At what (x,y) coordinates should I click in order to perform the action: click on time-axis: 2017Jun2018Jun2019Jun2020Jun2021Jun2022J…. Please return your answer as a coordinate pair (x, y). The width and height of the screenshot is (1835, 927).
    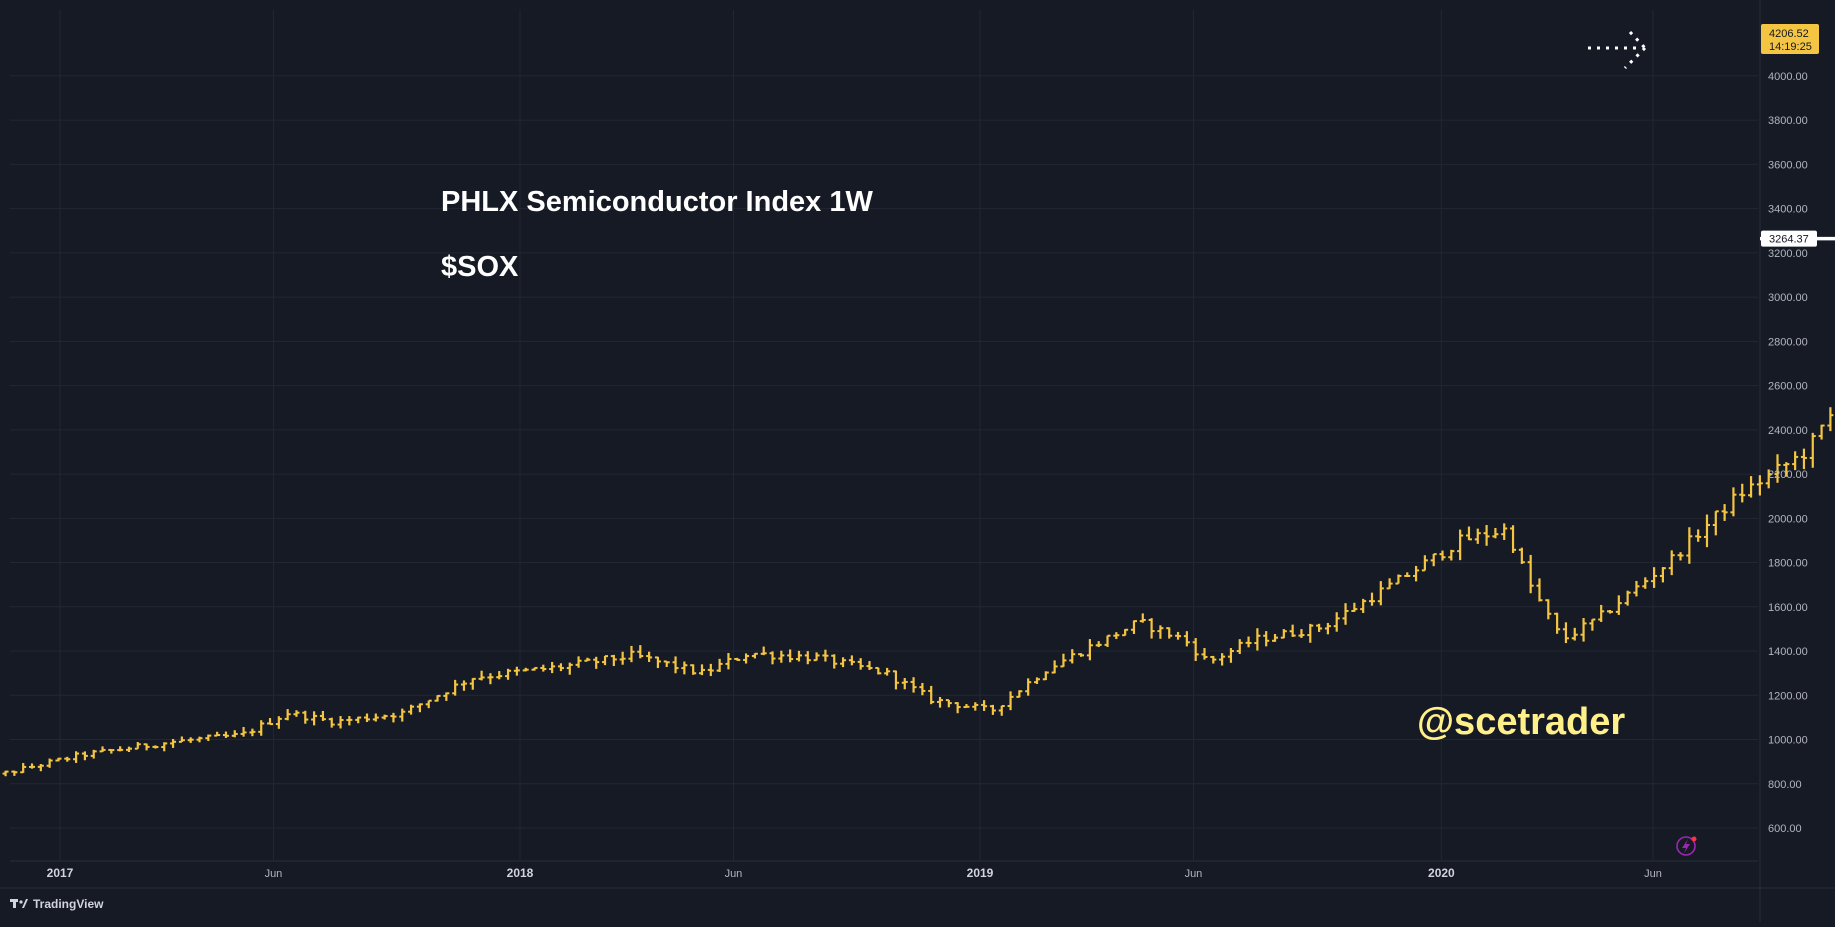
    Looking at the image, I should click on (941, 873).